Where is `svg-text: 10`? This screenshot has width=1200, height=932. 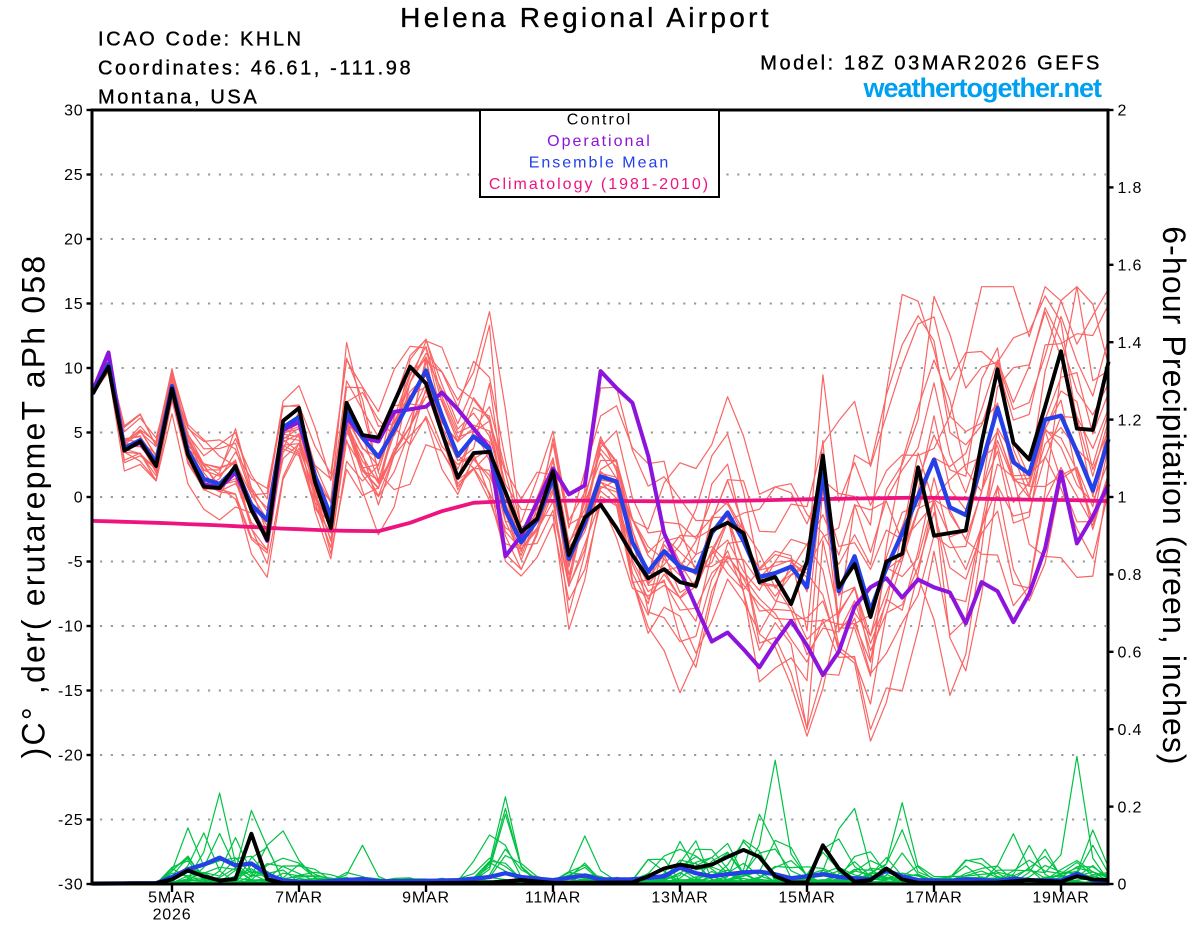
svg-text: 10 is located at coordinates (73, 369).